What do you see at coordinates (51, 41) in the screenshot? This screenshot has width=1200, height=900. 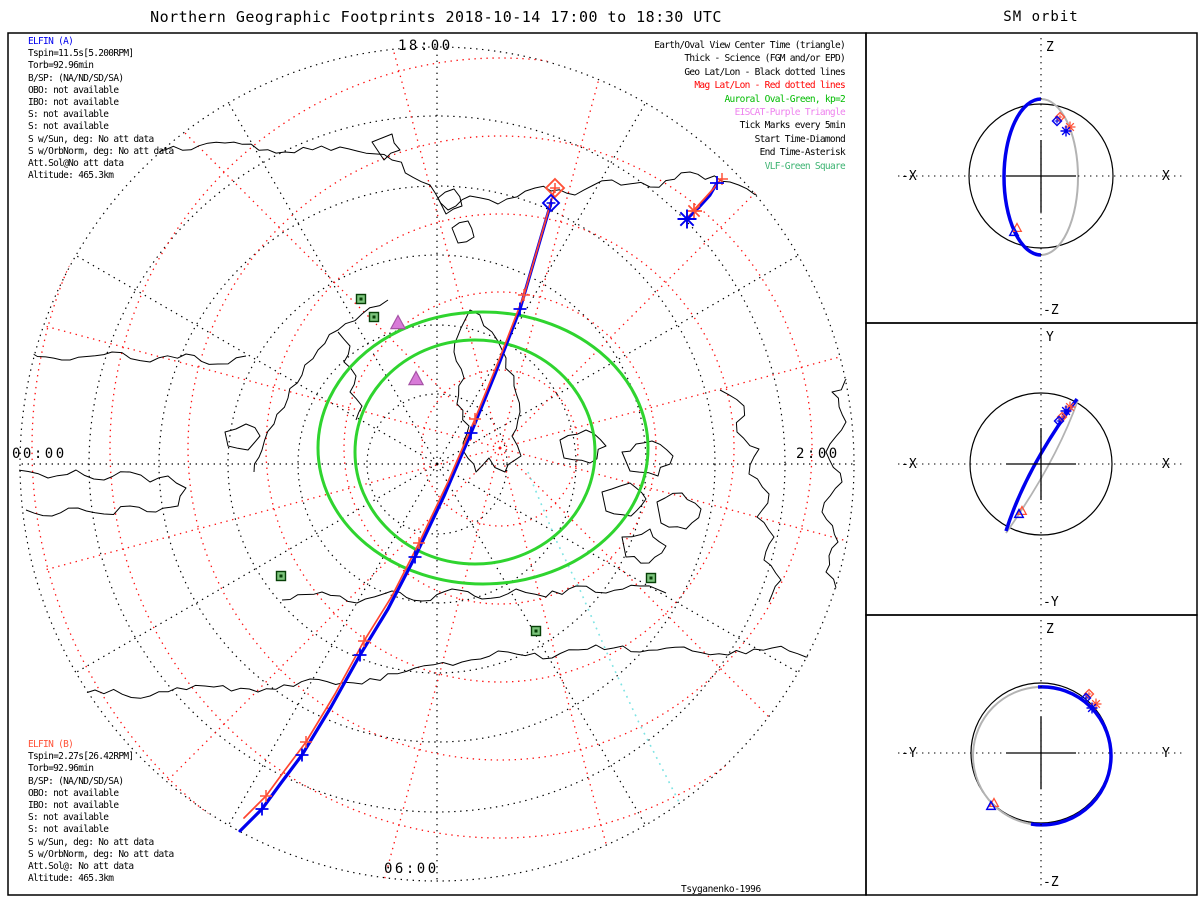 I see `elfin-a-title: ELFIN (A)` at bounding box center [51, 41].